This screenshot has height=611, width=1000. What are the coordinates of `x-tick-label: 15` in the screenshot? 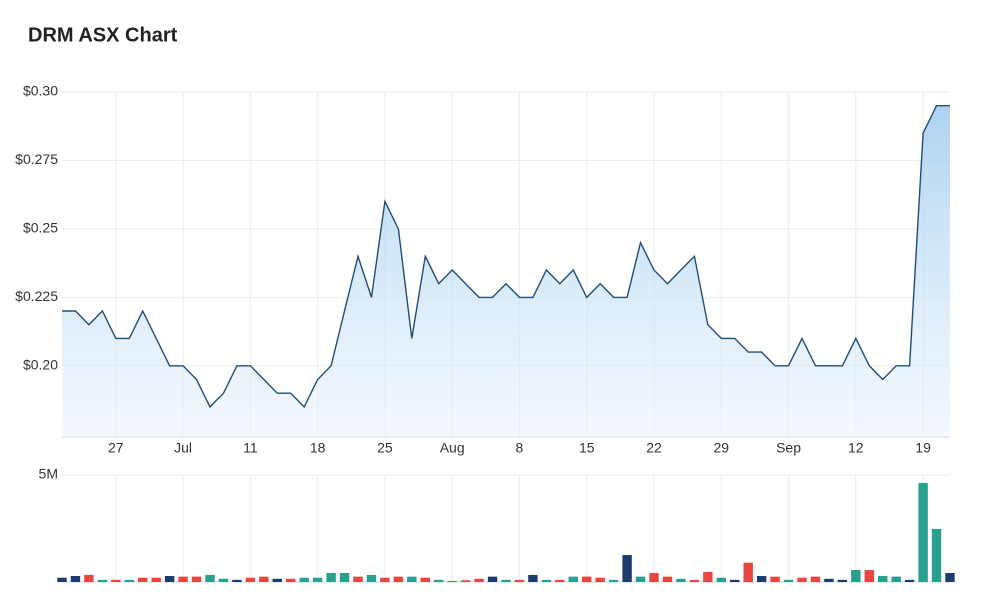 It's located at (587, 448).